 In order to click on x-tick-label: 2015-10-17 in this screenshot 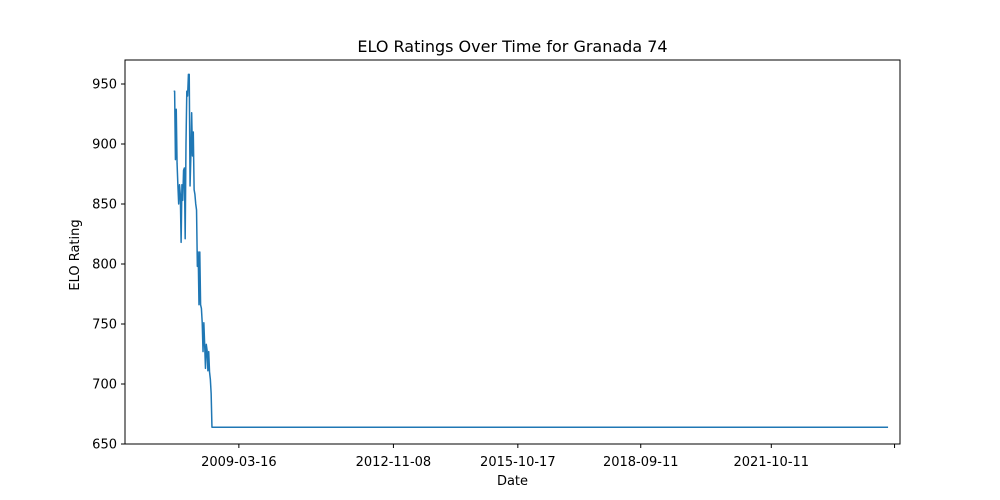, I will do `click(518, 462)`.